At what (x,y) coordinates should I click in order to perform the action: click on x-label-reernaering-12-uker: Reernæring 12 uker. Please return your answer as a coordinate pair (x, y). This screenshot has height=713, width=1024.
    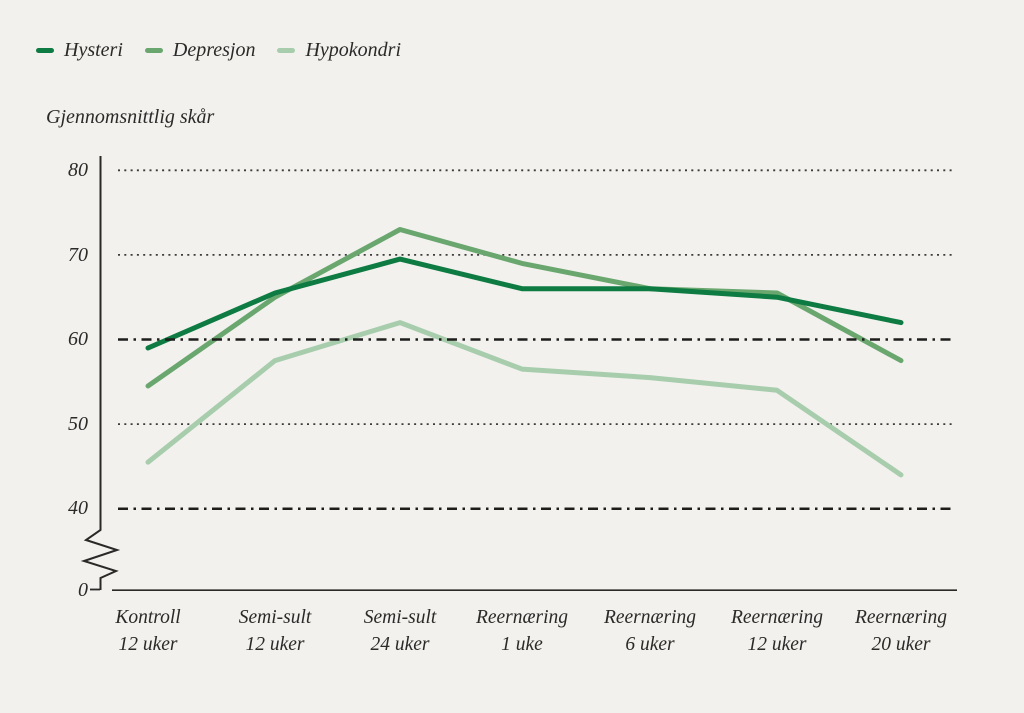
    Looking at the image, I should click on (777, 631).